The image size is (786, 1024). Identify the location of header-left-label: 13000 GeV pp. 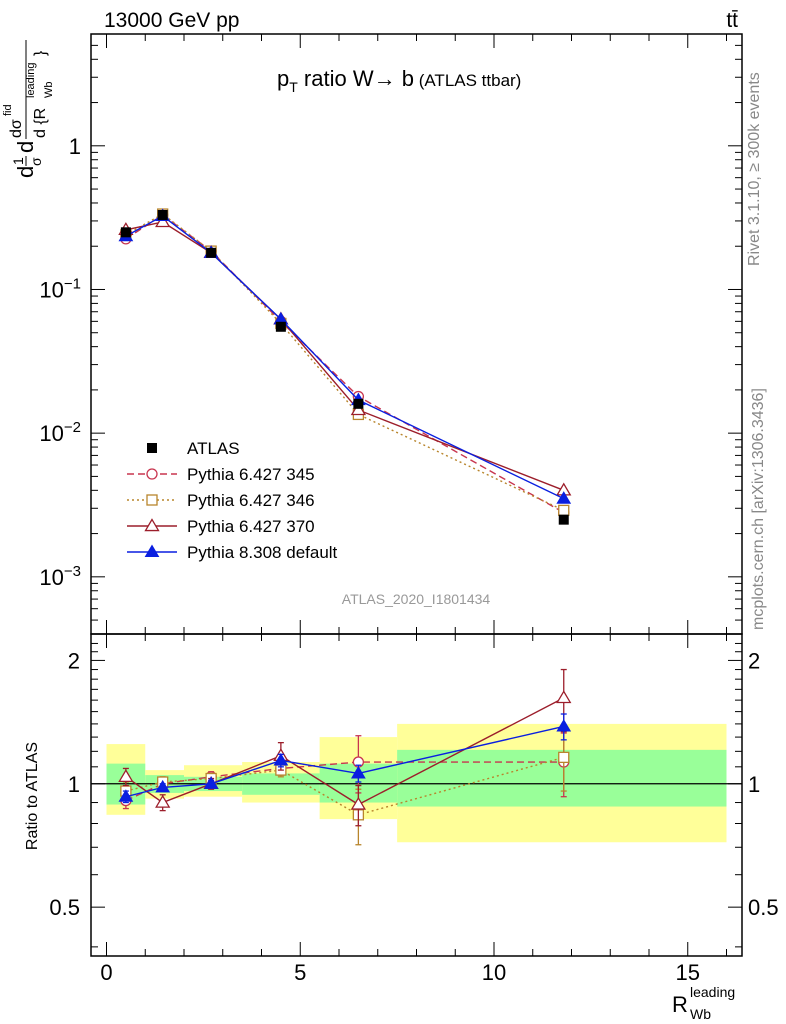
(172, 20).